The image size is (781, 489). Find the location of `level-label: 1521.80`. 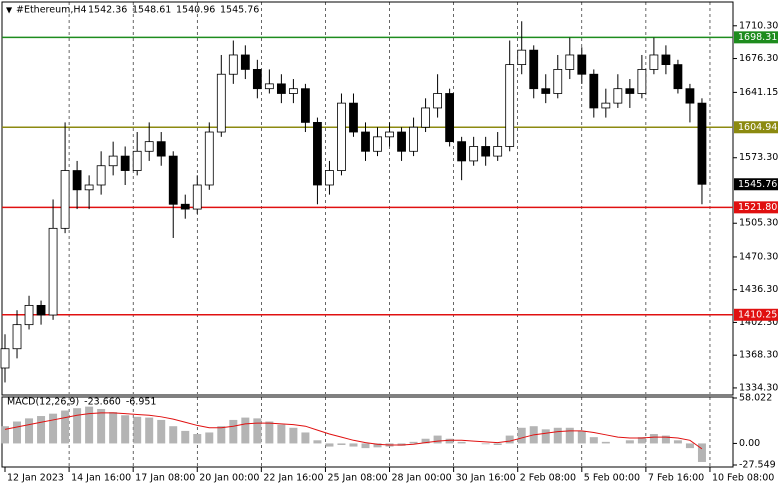

level-label: 1521.80 is located at coordinates (757, 207).